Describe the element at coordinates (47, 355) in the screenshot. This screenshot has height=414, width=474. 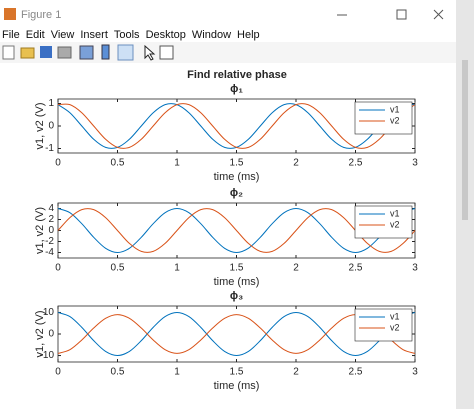
I see `y-tick-label: -10` at that location.